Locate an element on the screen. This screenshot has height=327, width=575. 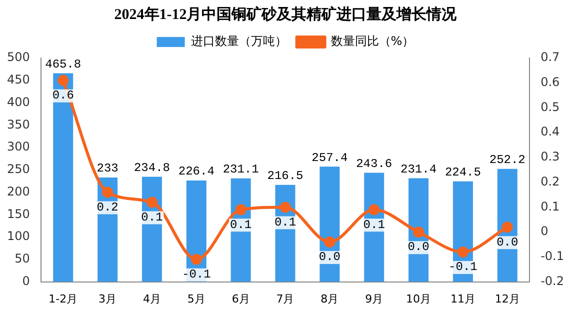
x-tick-label: 8月 is located at coordinates (329, 299).